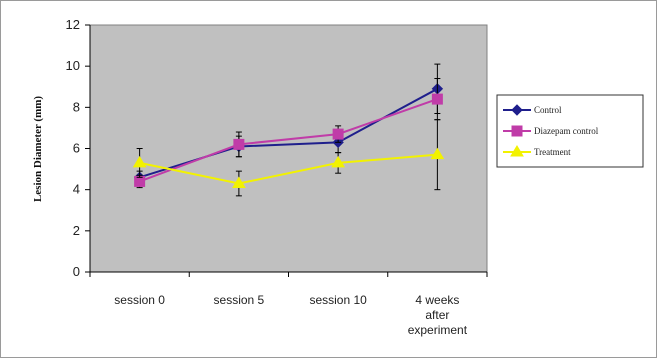 This screenshot has height=359, width=657. What do you see at coordinates (532, 110) in the screenshot?
I see `legend-item: Control` at bounding box center [532, 110].